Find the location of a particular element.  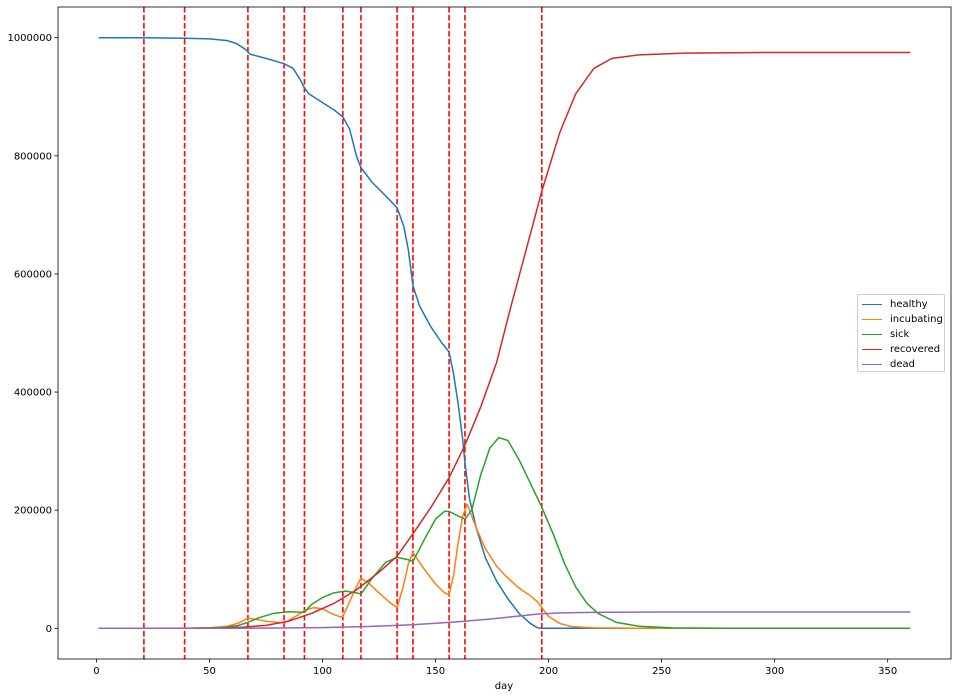

y-tick-label: 800000 is located at coordinates (33, 156).